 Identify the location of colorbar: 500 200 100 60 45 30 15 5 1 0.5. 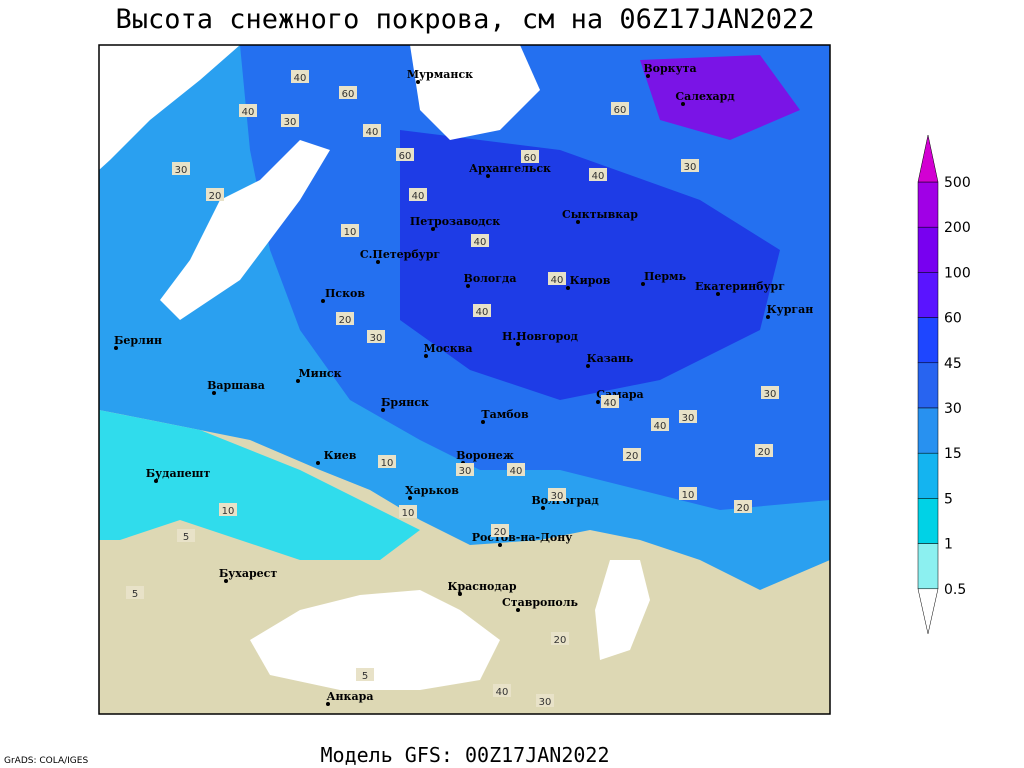
(944, 384).